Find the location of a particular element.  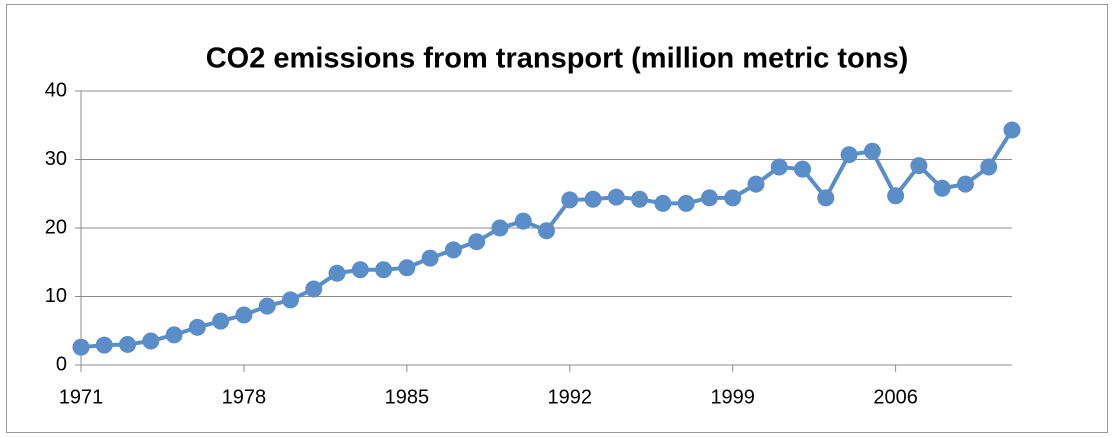

x-tick-label: 1978 is located at coordinates (244, 397).